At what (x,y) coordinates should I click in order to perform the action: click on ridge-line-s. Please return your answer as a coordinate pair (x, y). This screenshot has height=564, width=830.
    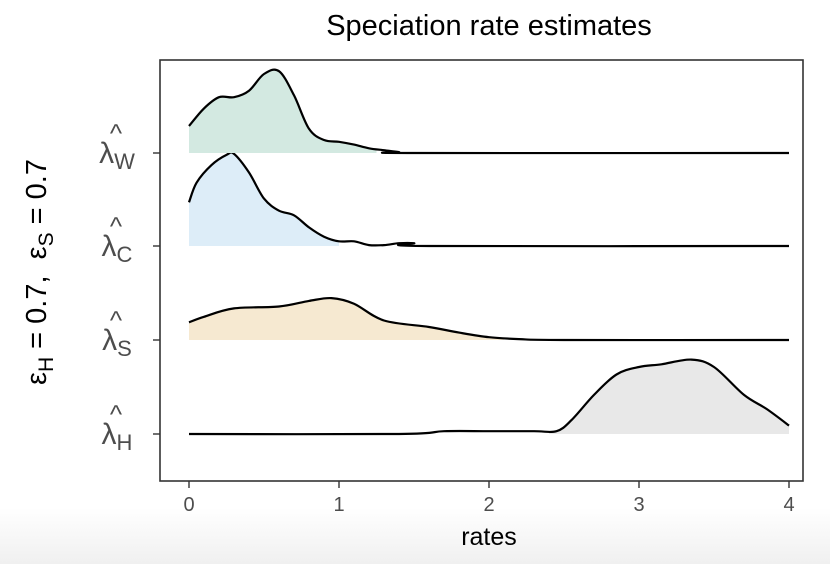
    Looking at the image, I should click on (489, 319).